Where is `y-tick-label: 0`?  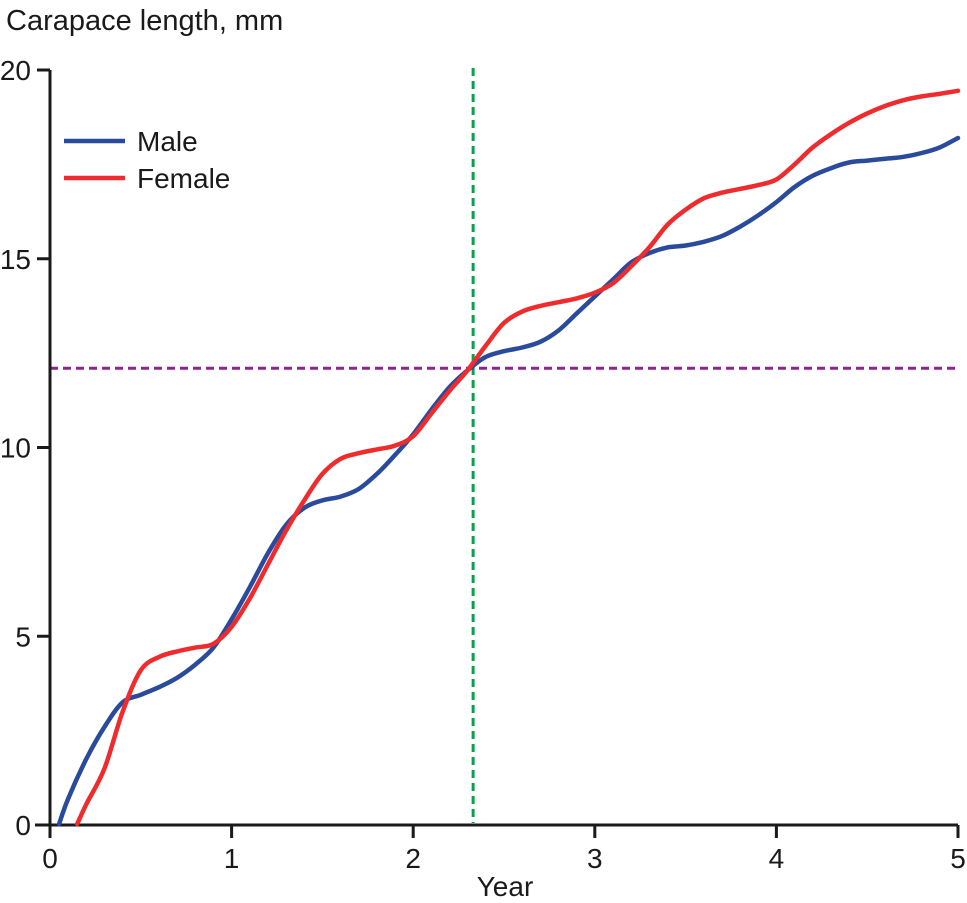
y-tick-label: 0 is located at coordinates (23, 825).